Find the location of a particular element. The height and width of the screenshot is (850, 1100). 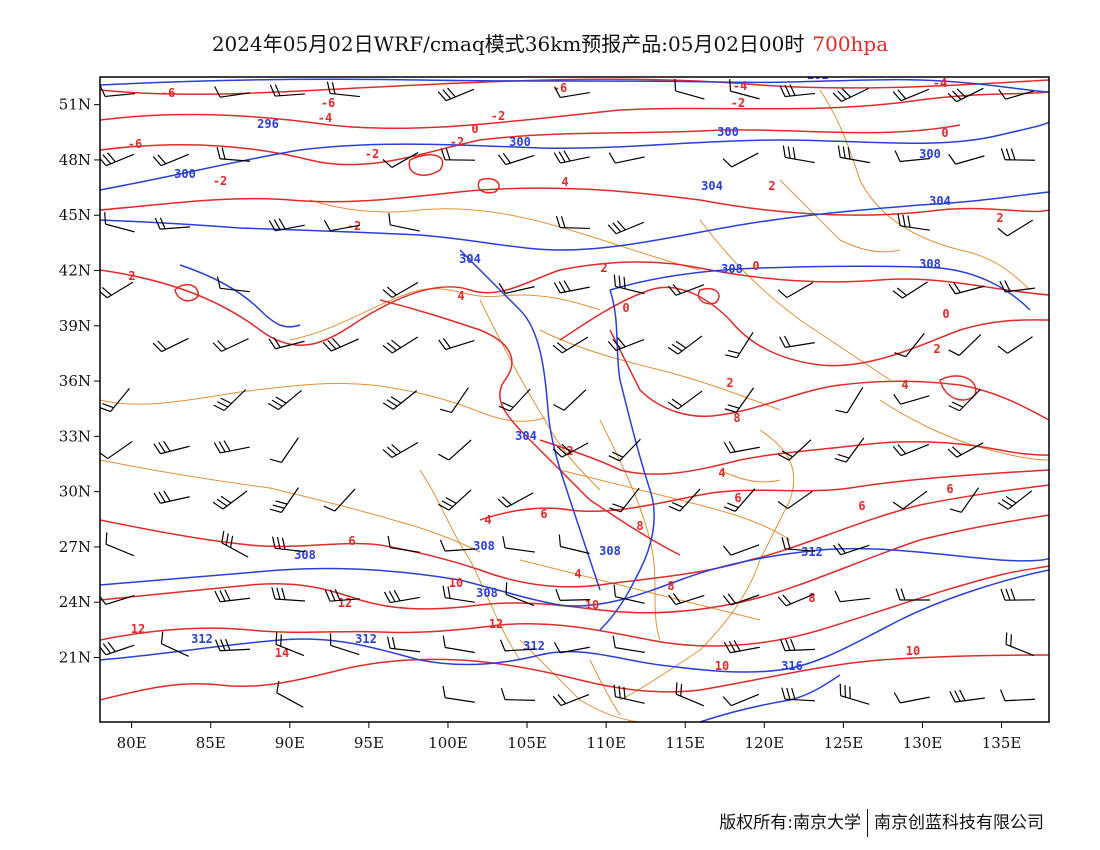

temperature-contour-label: -6 is located at coordinates (135, 144).